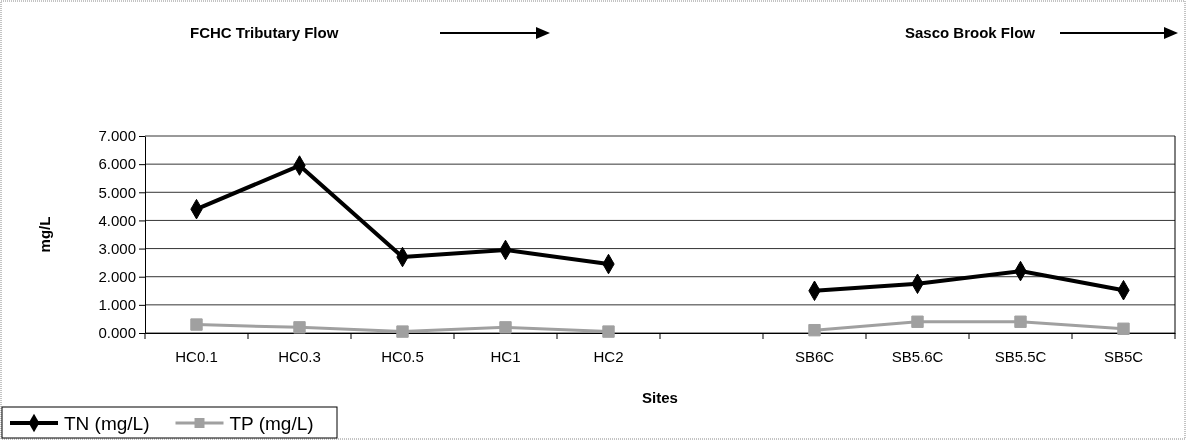 This screenshot has width=1186, height=440. I want to click on y-tick-label: 2.000, so click(117, 277).